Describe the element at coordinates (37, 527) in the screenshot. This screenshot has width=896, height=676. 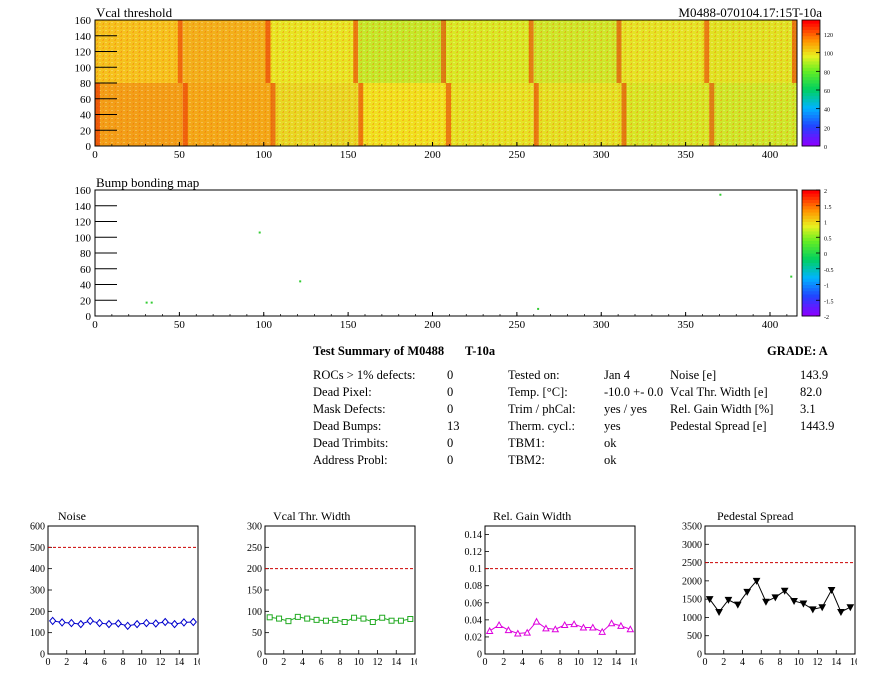
I see `y-tick-label: 600` at that location.